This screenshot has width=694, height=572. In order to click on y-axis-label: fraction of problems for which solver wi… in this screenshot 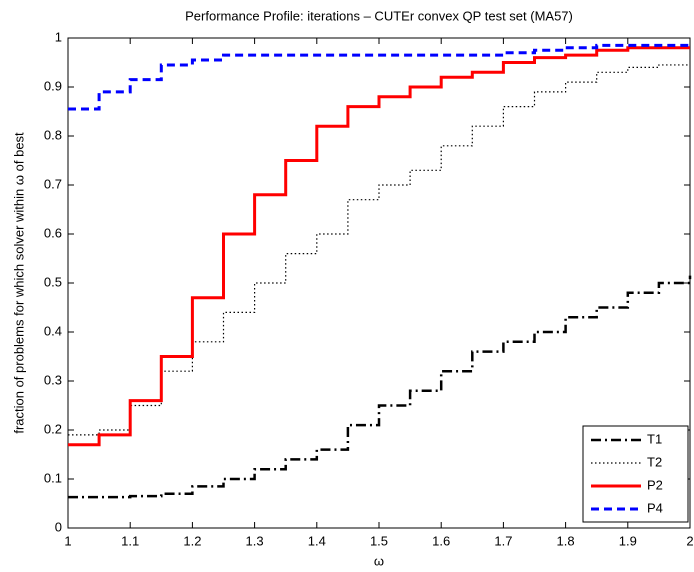, I will do `click(18, 283)`.